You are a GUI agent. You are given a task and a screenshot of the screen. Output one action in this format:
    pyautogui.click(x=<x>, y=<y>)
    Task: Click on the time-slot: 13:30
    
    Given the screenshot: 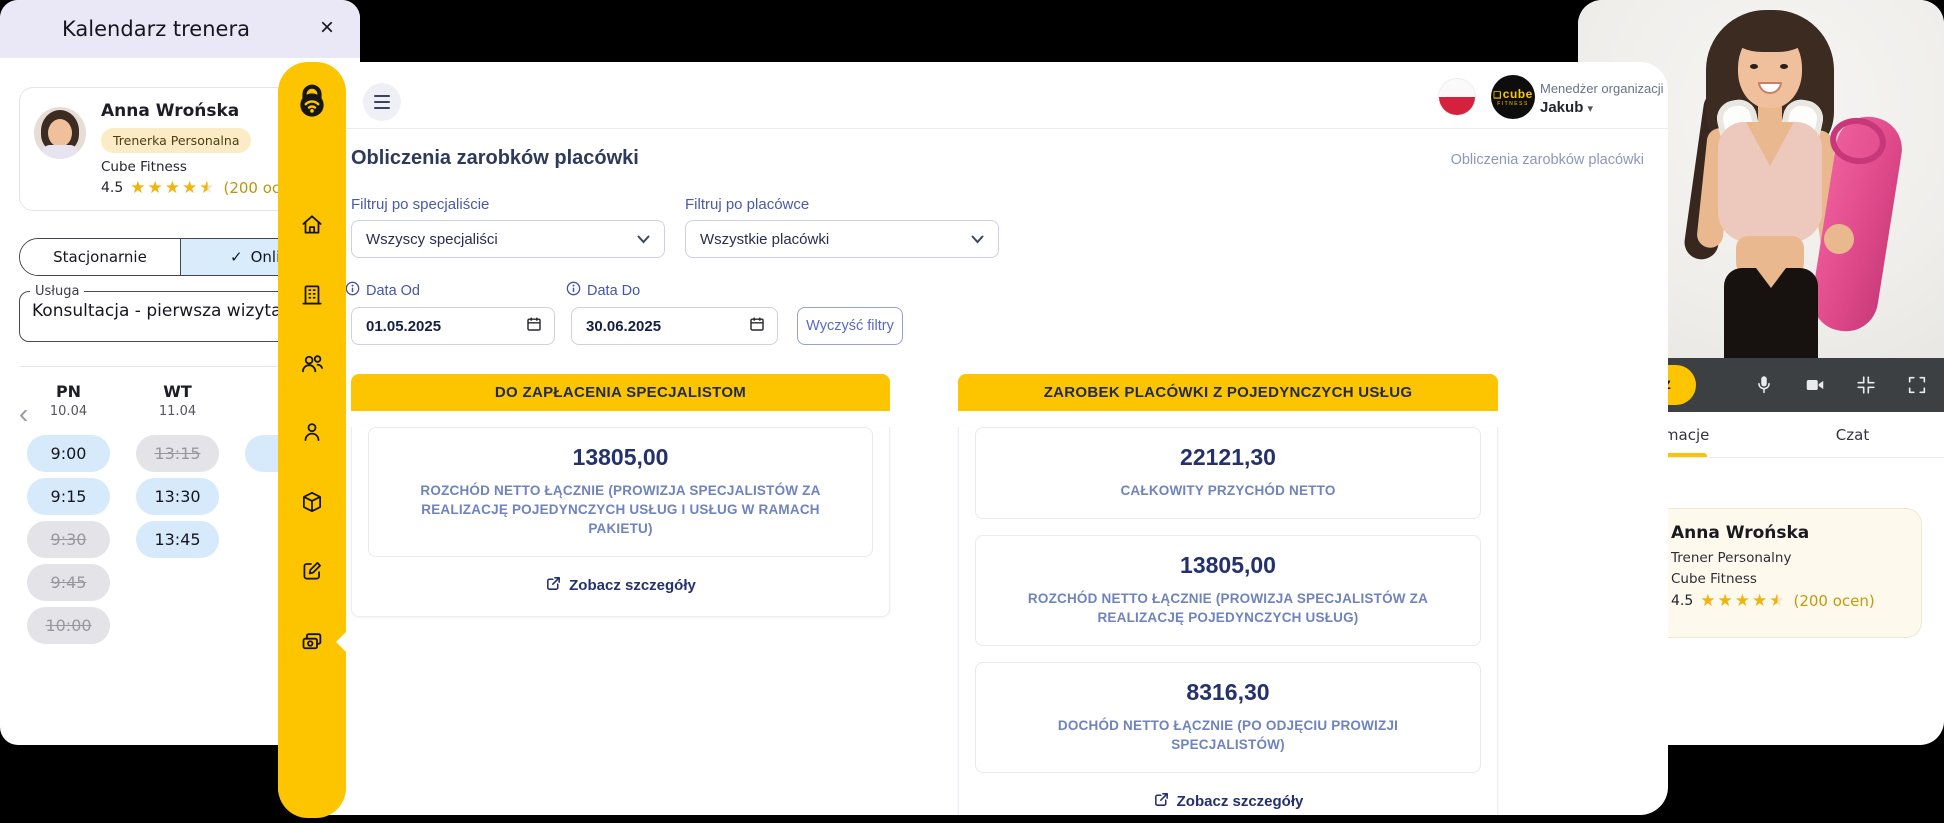 What is the action you would take?
    pyautogui.click(x=177, y=496)
    